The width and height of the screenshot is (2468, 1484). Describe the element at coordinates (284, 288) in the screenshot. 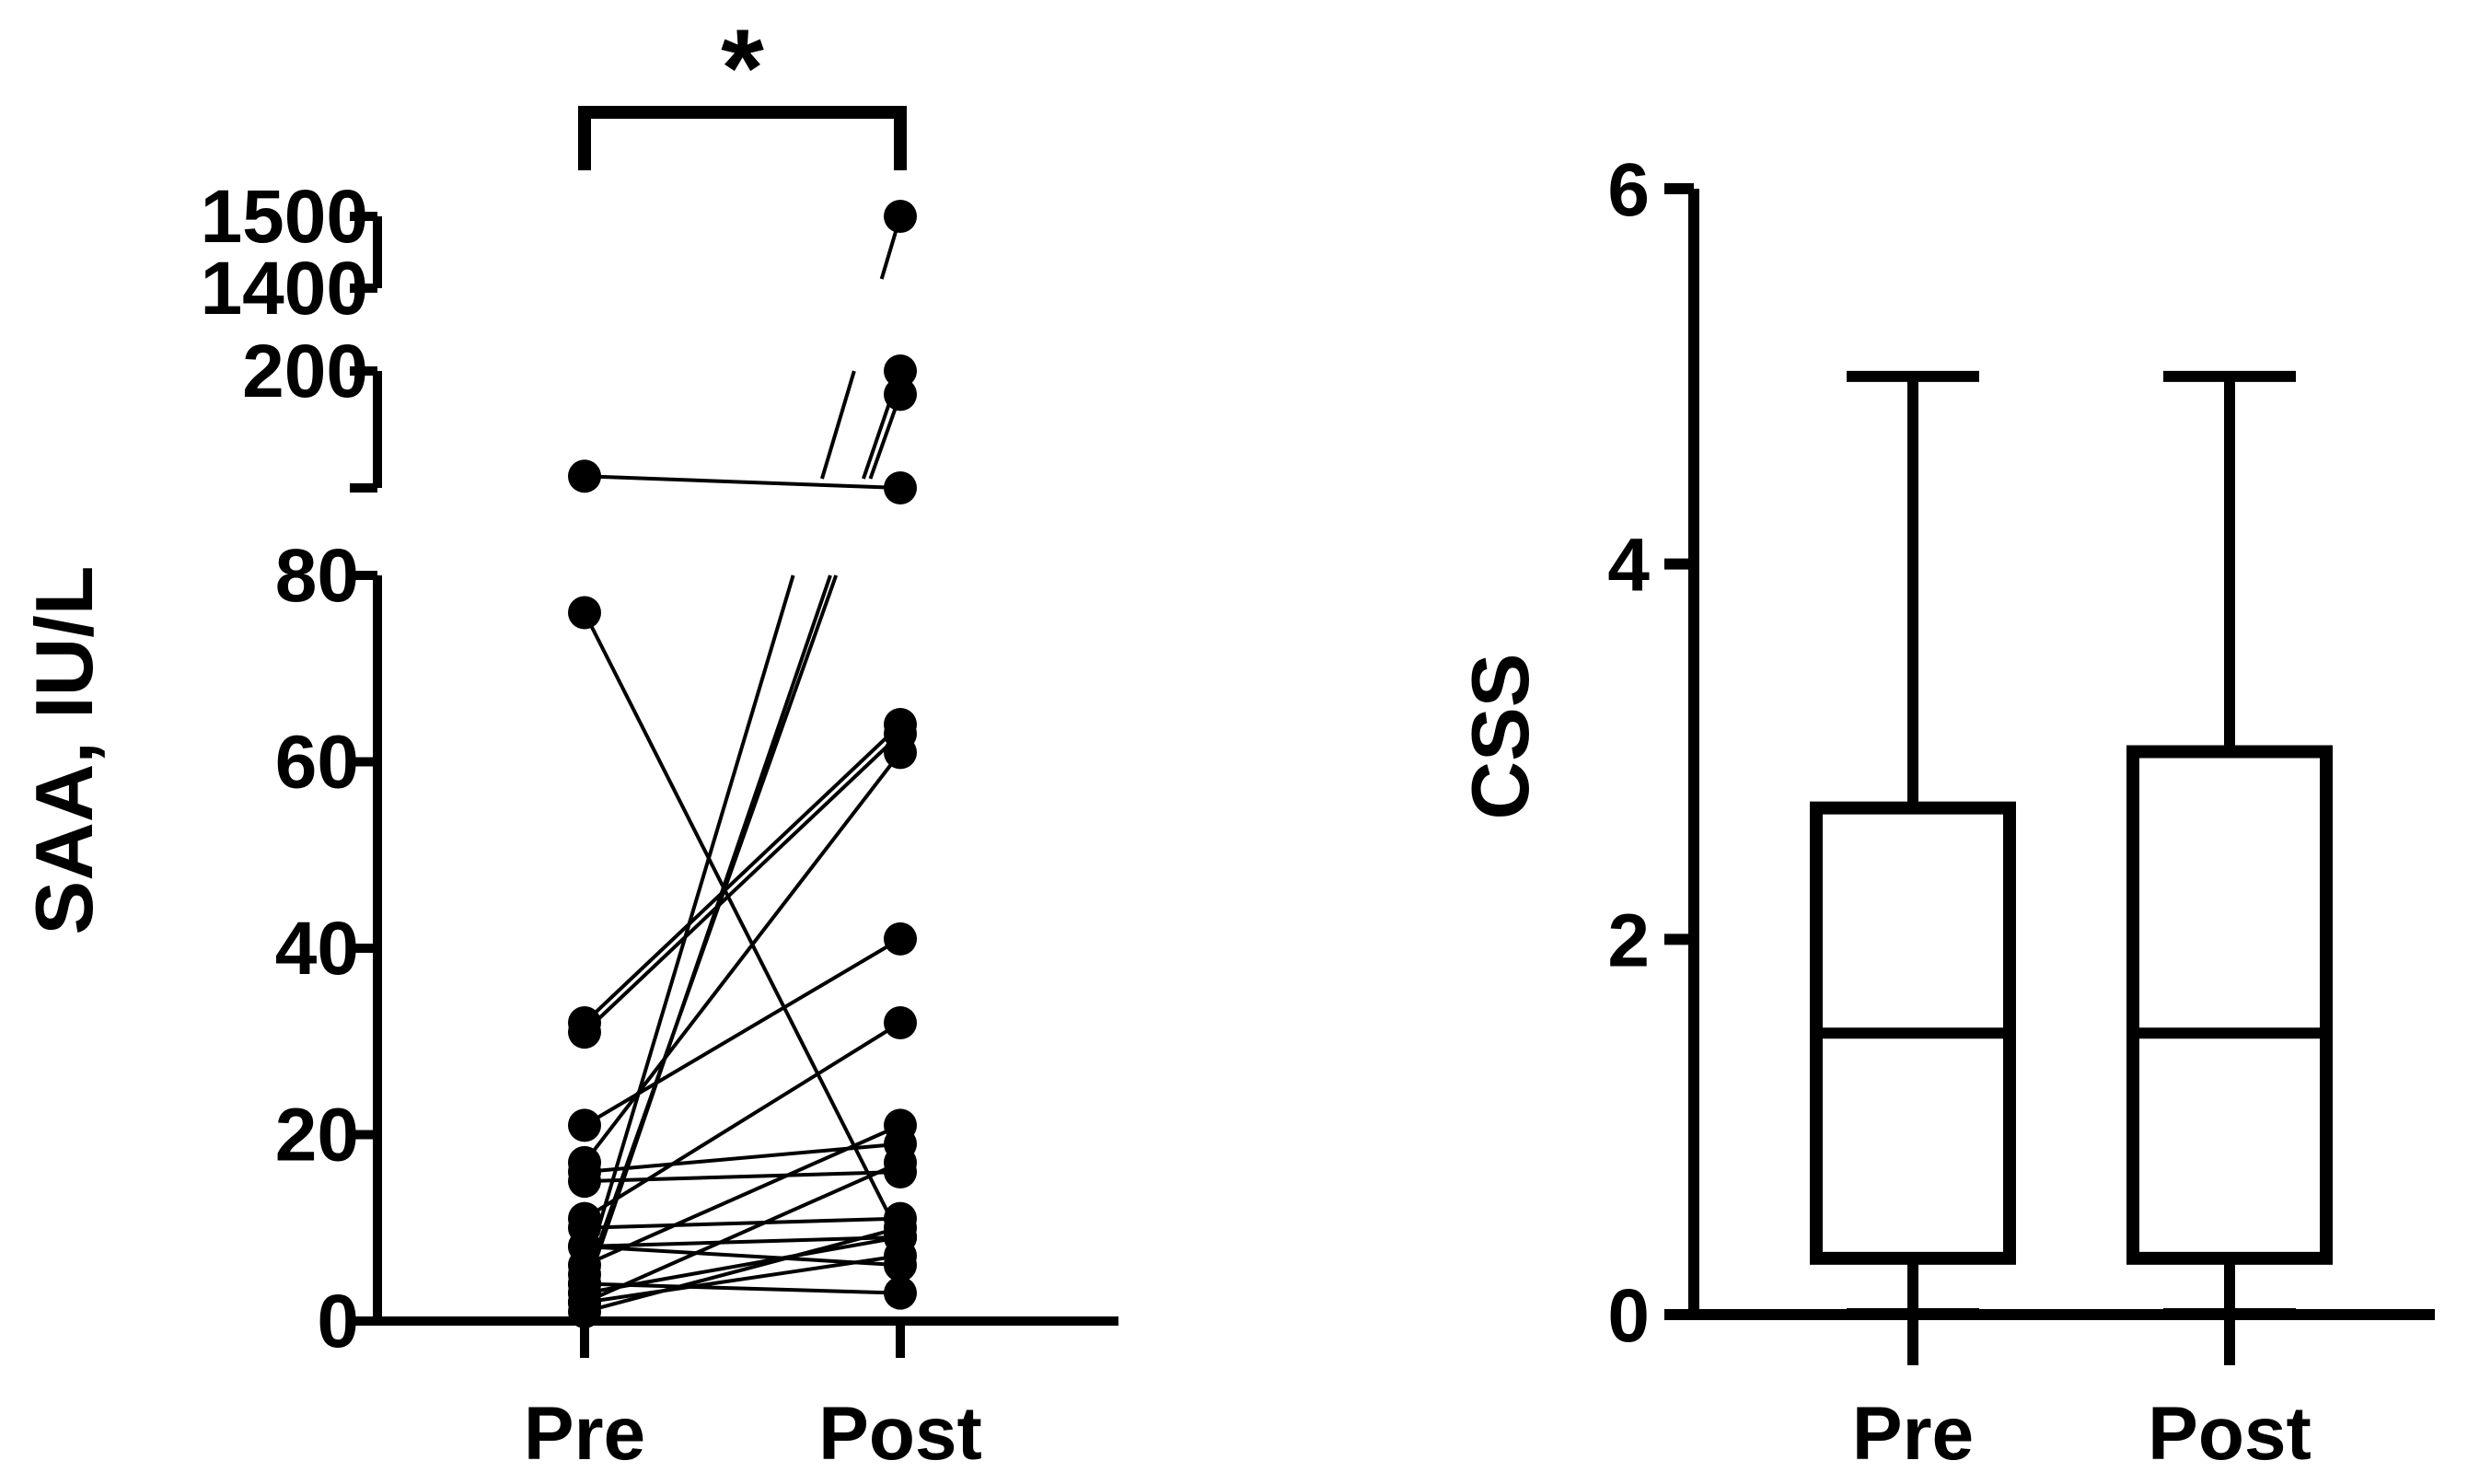

I see `y-tick-label: 1400` at that location.